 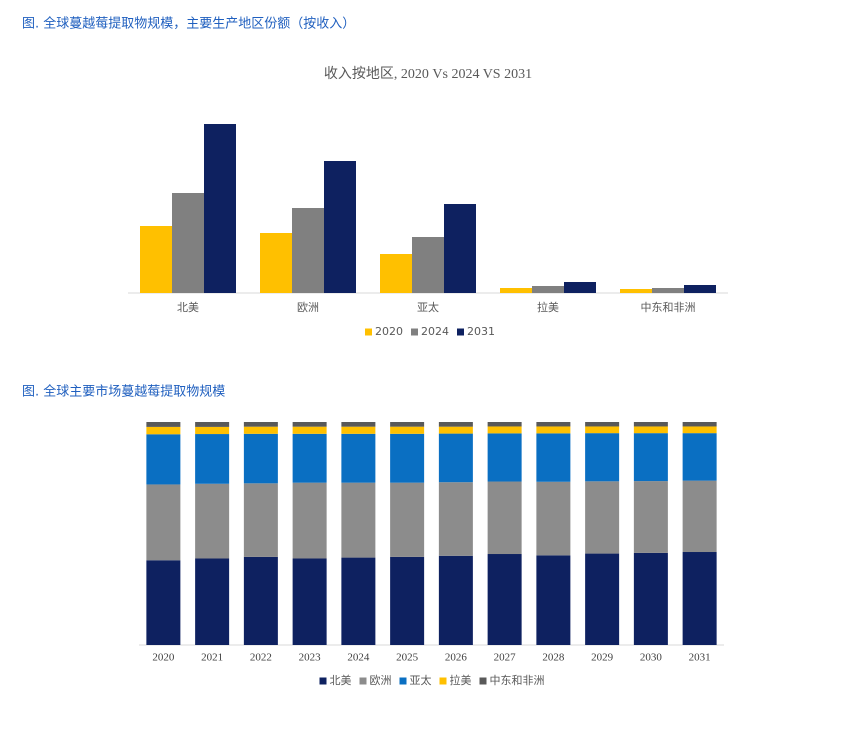 I want to click on legend-label: 北美, so click(x=341, y=680).